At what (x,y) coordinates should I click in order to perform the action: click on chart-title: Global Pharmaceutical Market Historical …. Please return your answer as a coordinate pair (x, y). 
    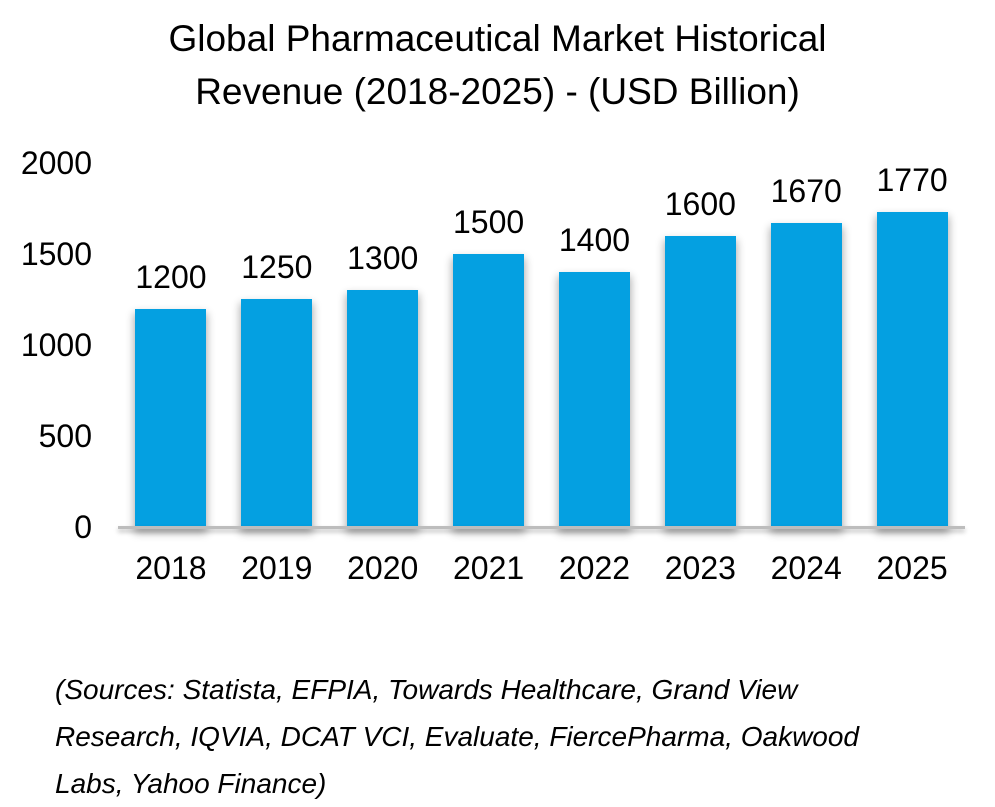
    Looking at the image, I should click on (497, 65).